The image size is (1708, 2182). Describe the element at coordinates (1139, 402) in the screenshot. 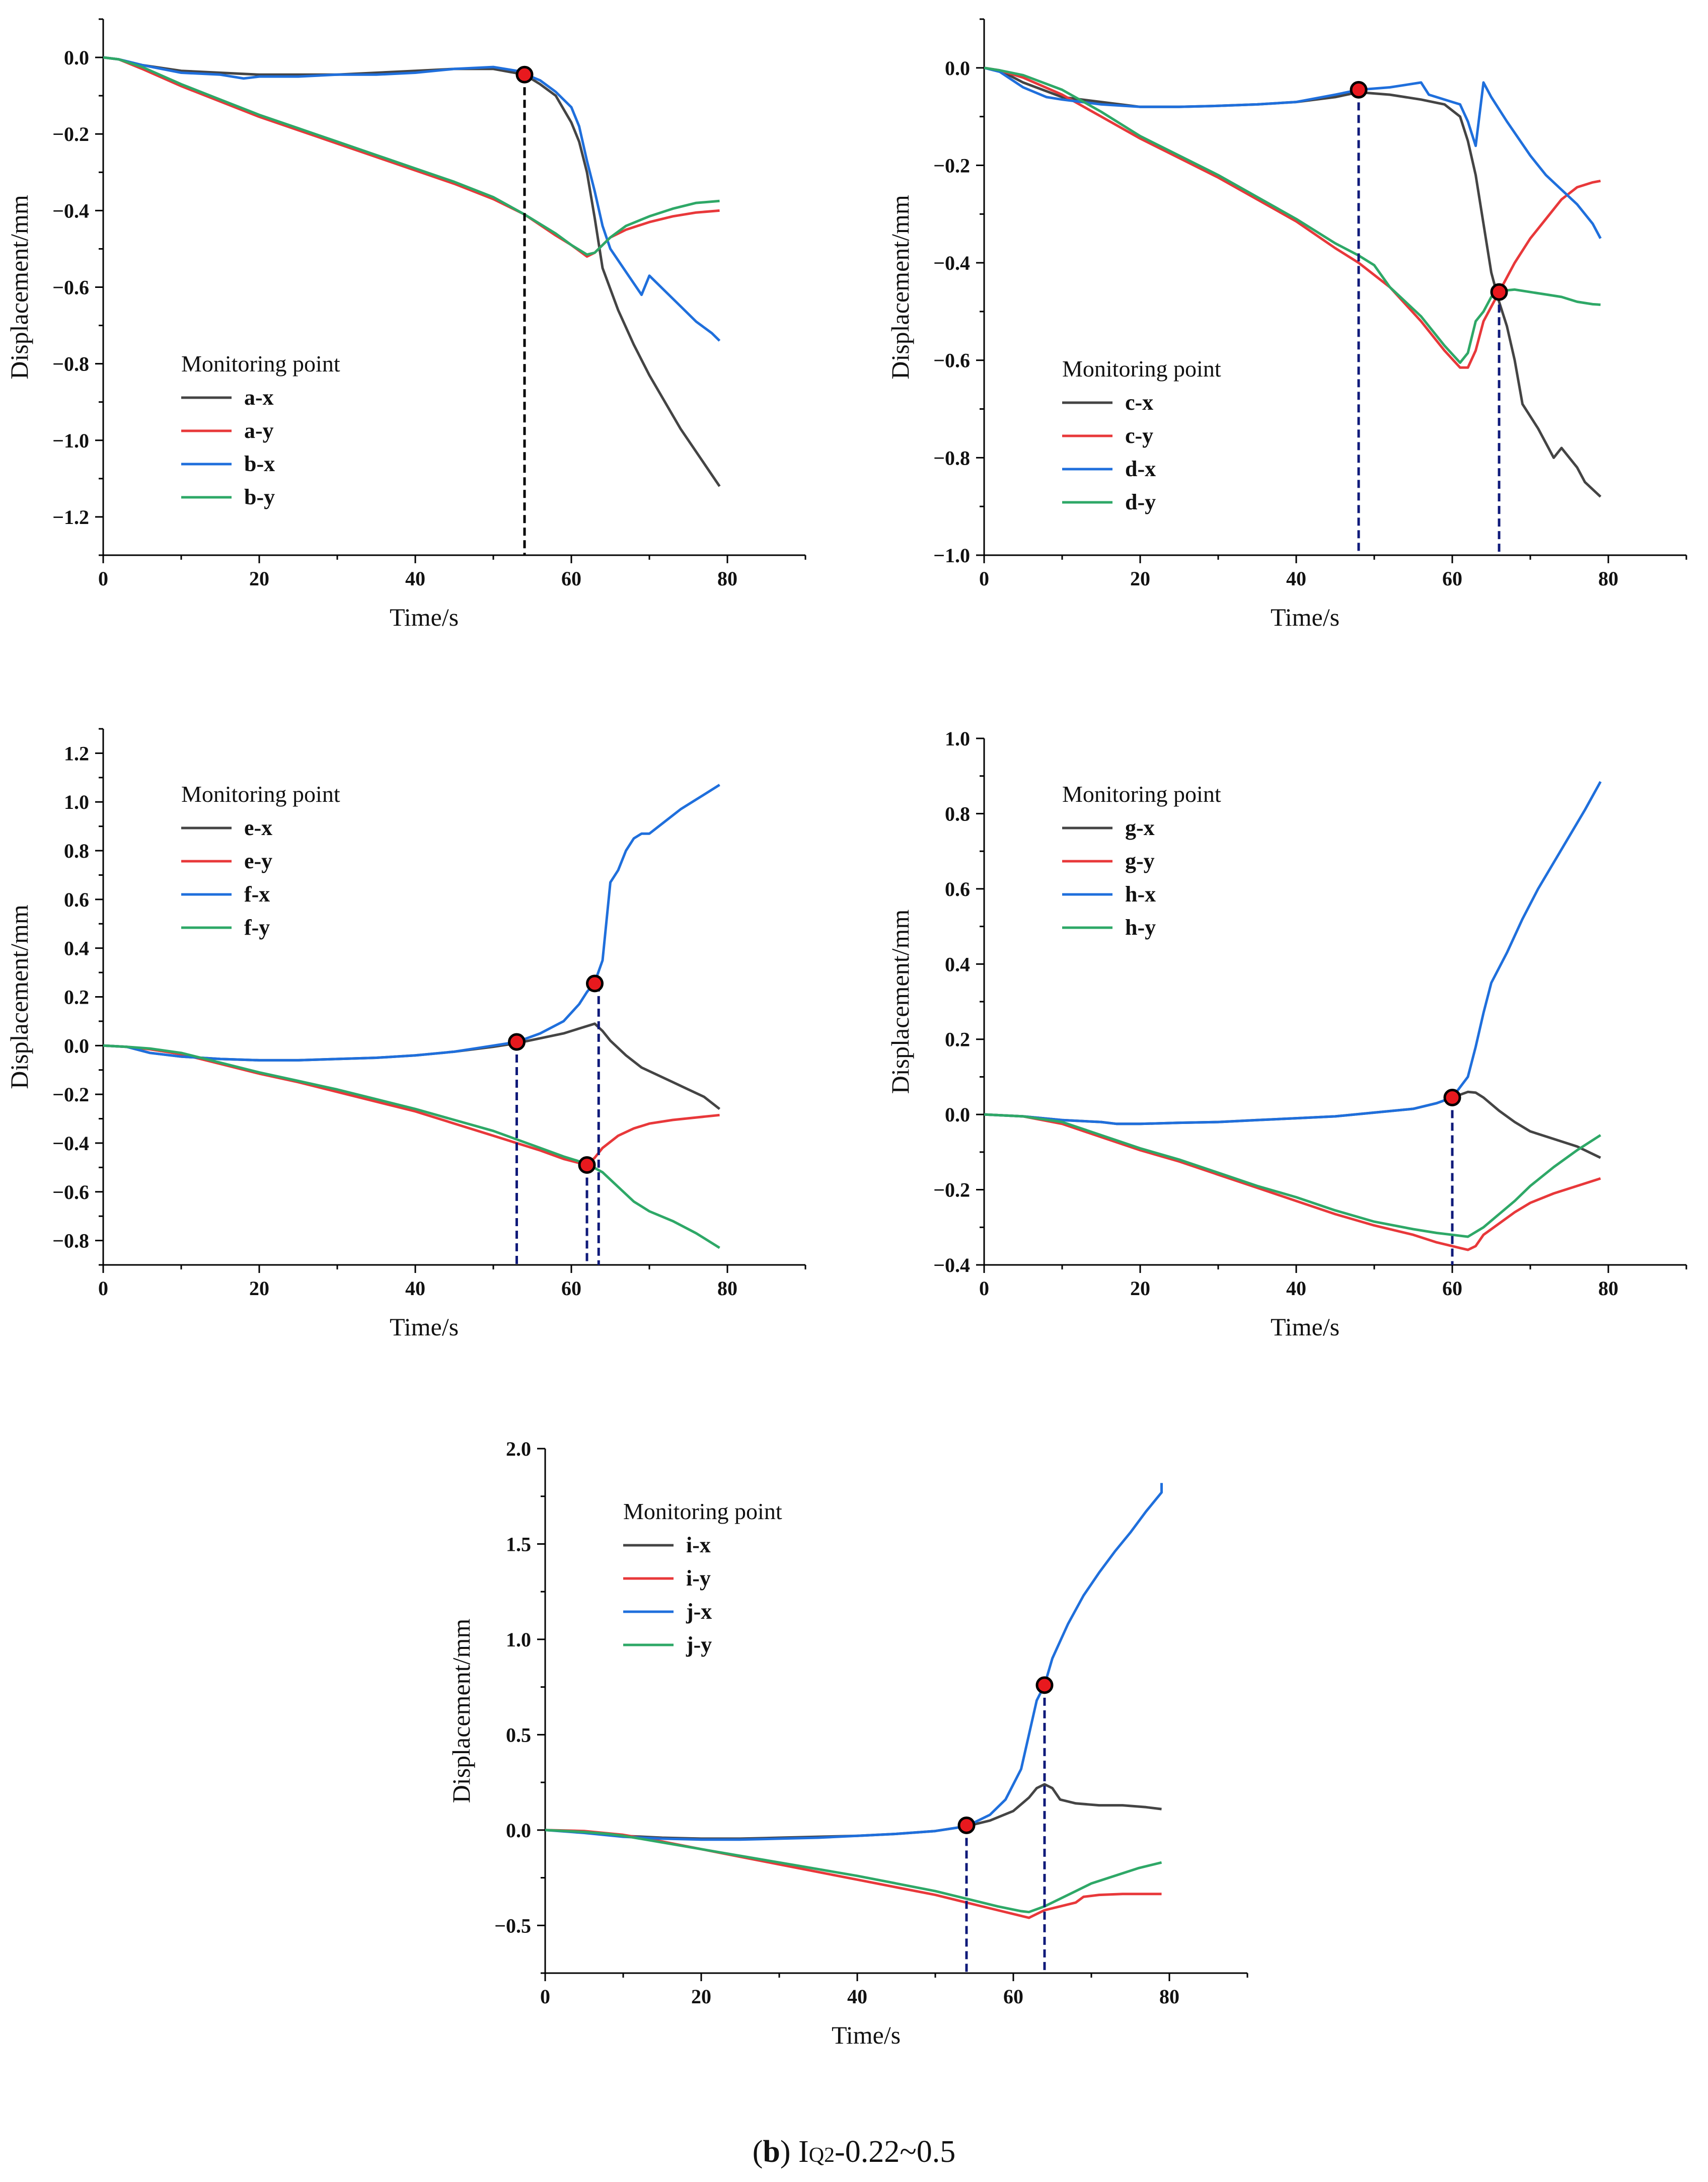

I see `legend-label-c-x: c-x` at that location.